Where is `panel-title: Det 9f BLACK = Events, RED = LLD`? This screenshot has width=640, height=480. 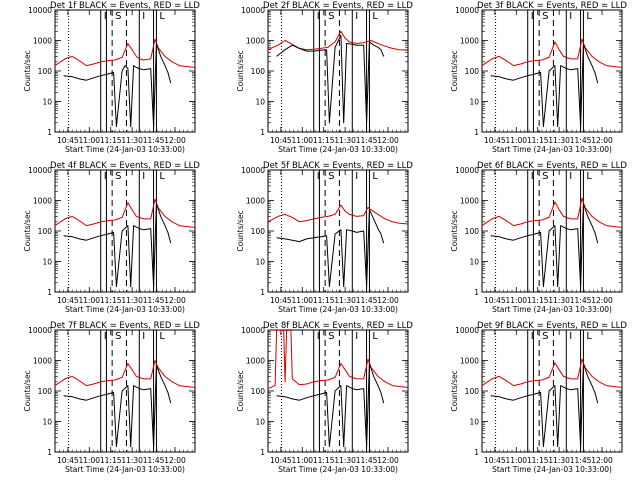
panel-title: Det 9f BLACK = Events, RED = LLD is located at coordinates (552, 326).